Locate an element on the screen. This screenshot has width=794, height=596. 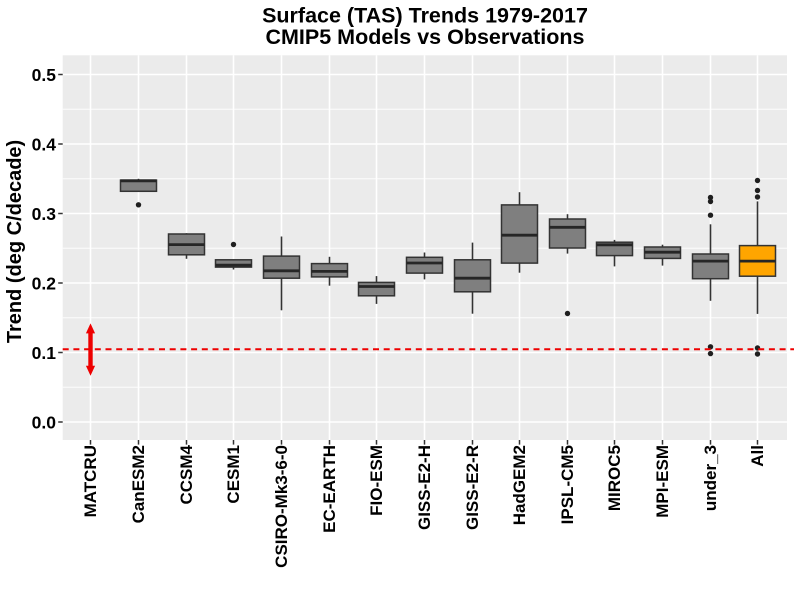
svg-text: CCSM4 is located at coordinates (186, 474).